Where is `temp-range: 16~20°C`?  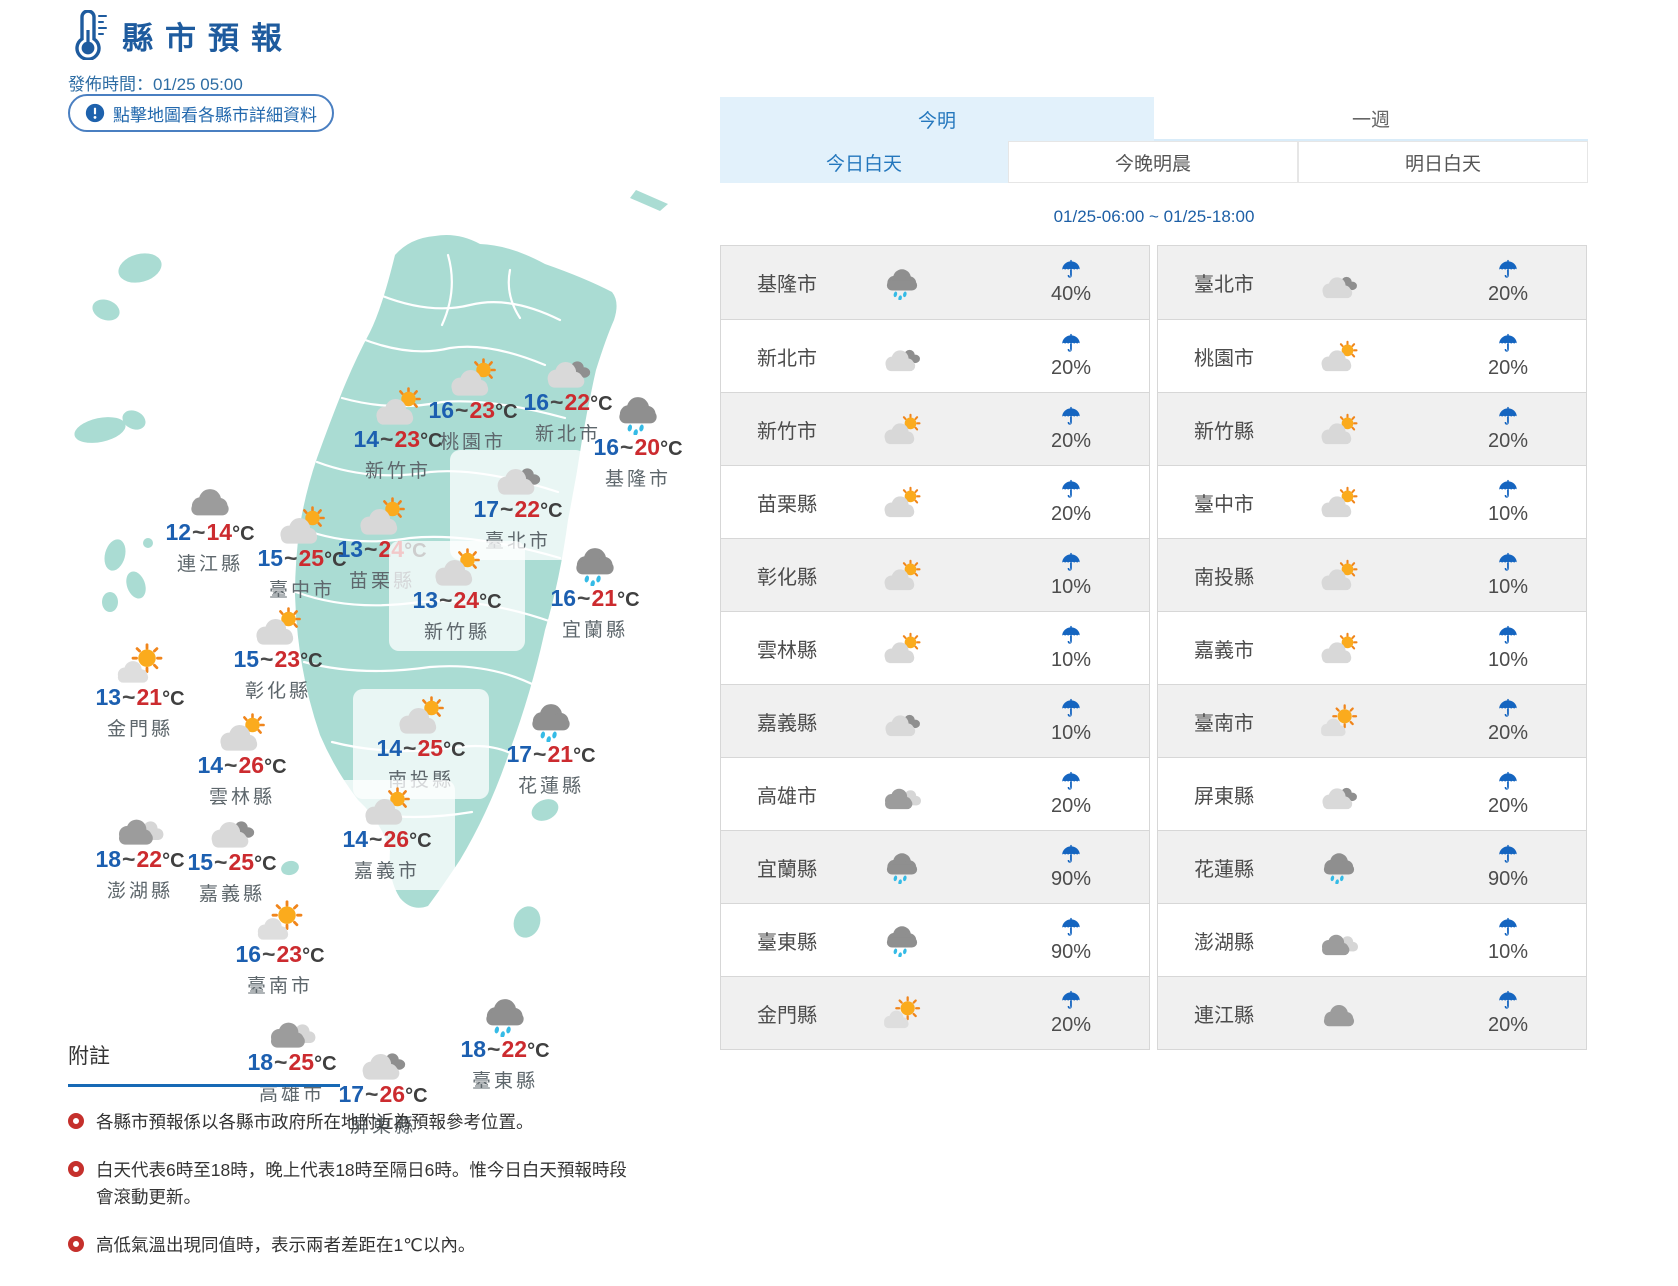 temp-range: 16~20°C is located at coordinates (638, 447).